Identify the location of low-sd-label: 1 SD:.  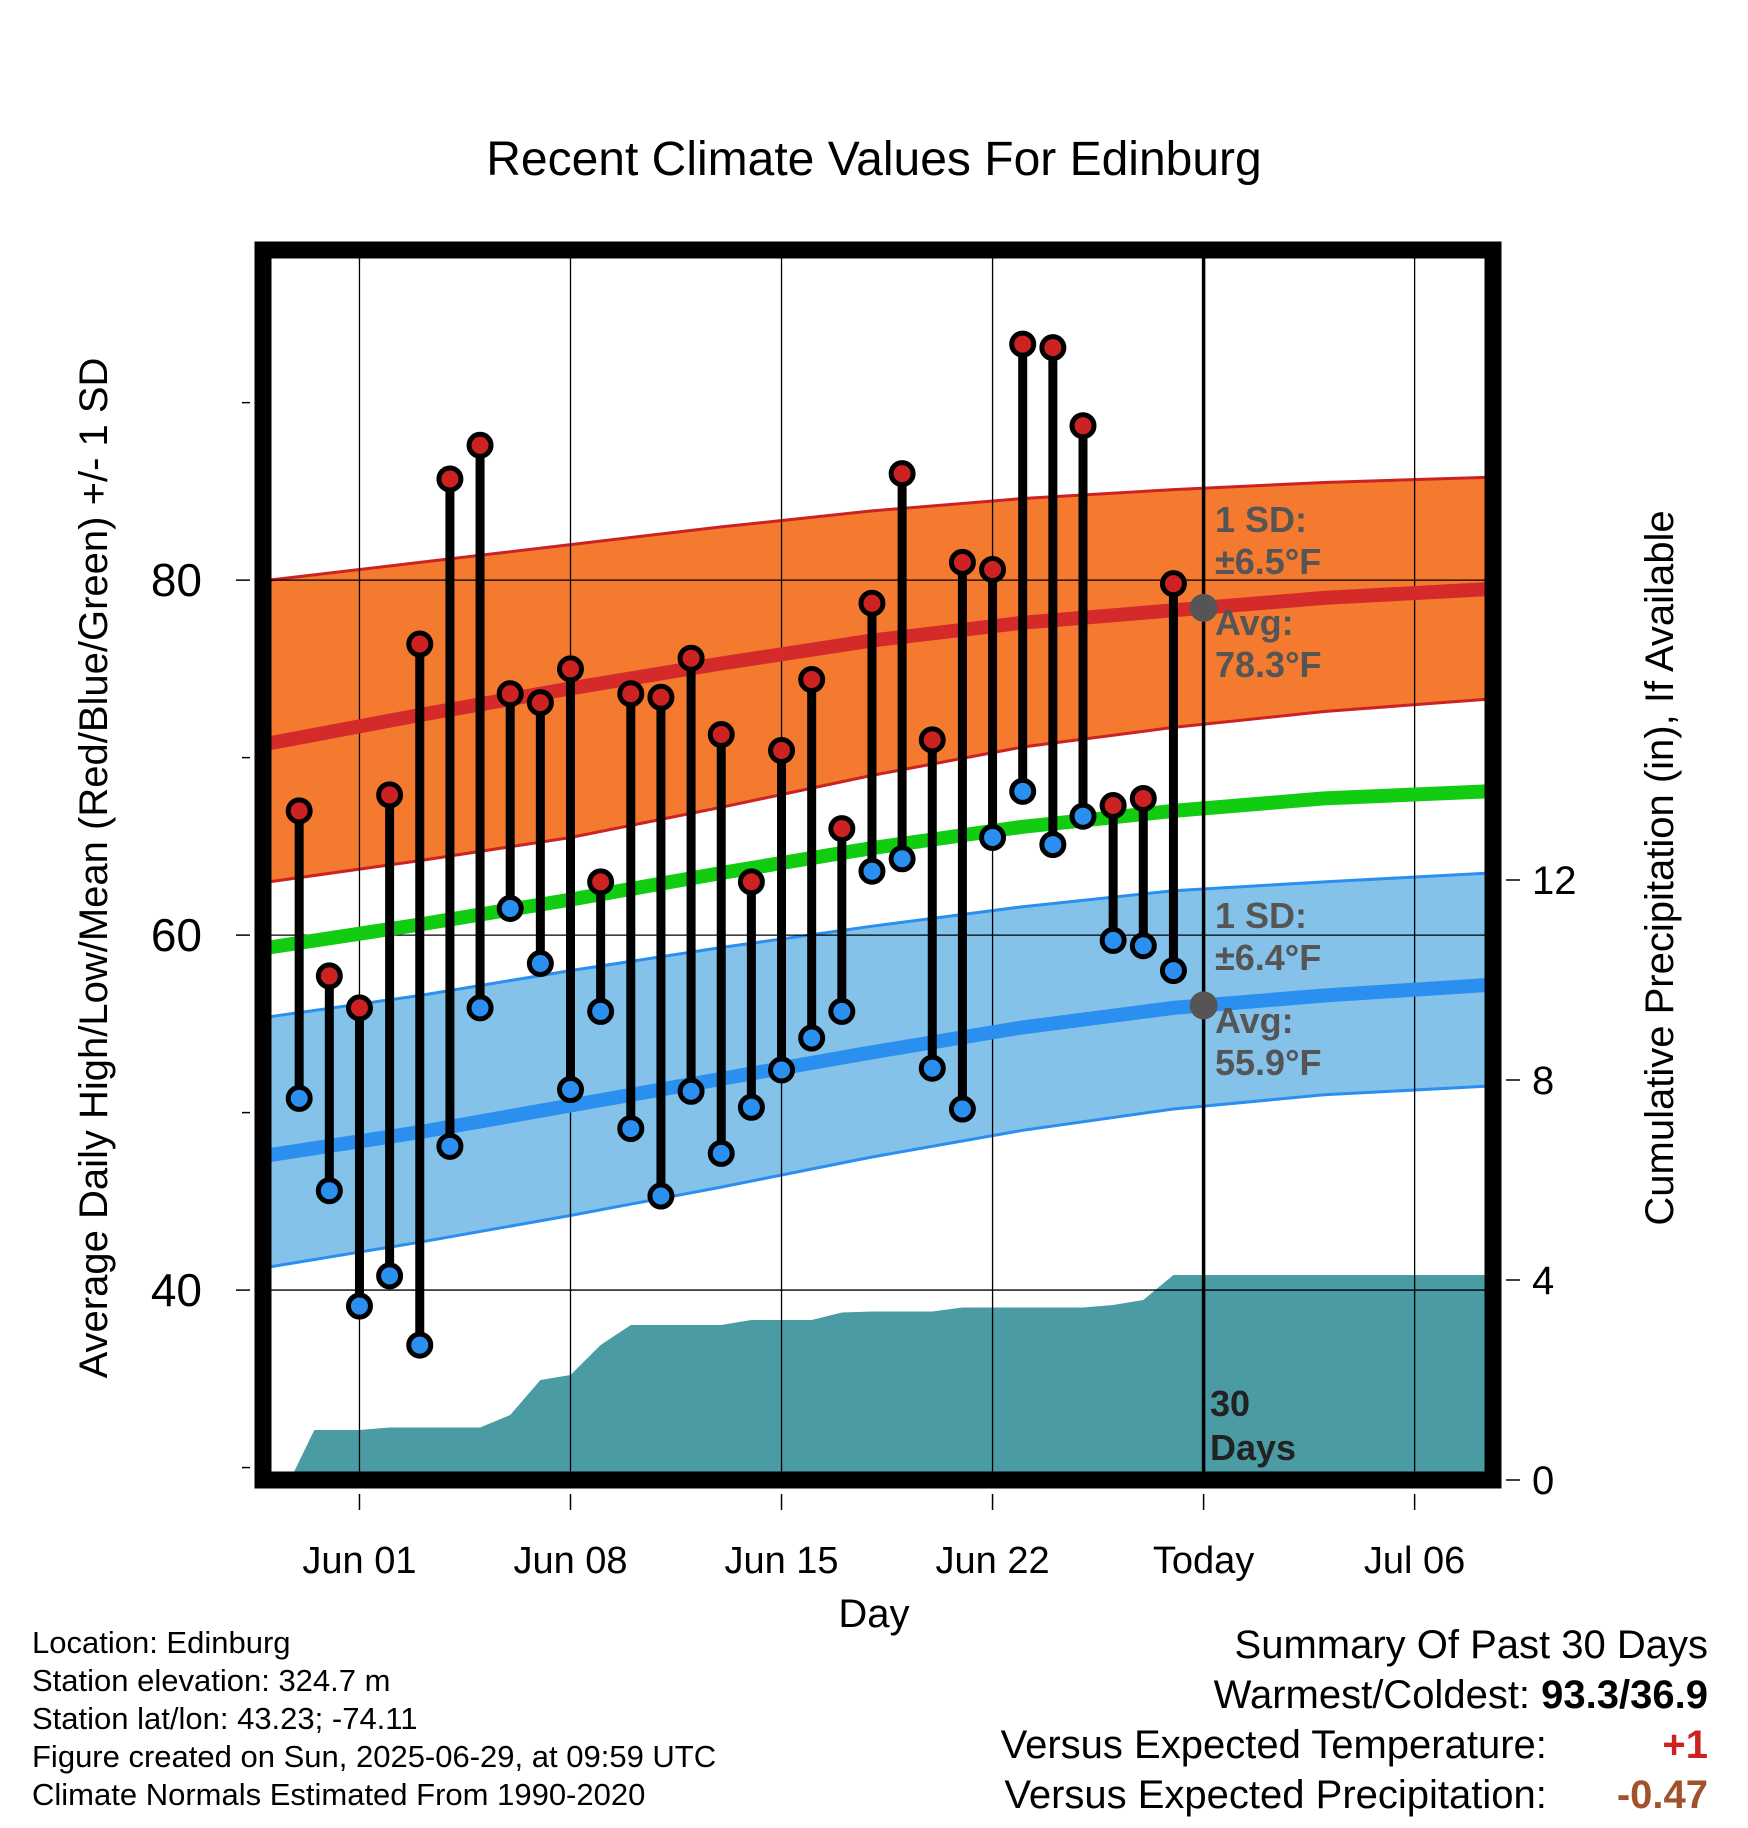
(1261, 915).